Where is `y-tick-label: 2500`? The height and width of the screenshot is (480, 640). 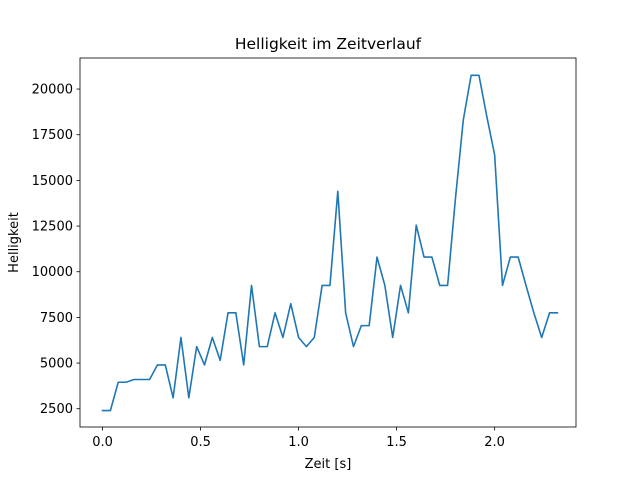 y-tick-label: 2500 is located at coordinates (56, 409).